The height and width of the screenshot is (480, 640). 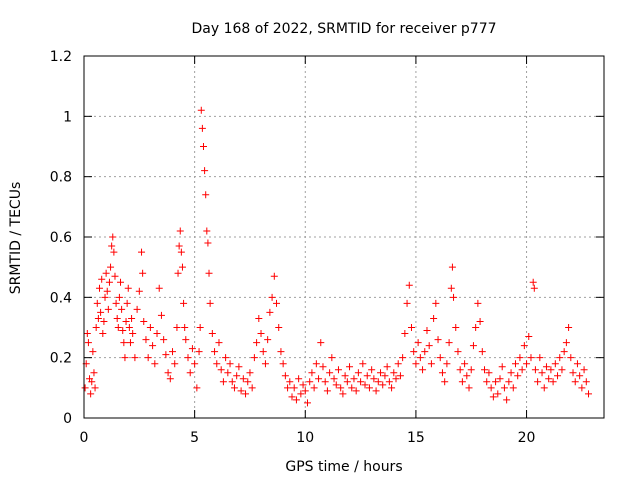 What do you see at coordinates (416, 438) in the screenshot?
I see `x-tick-label: 15` at bounding box center [416, 438].